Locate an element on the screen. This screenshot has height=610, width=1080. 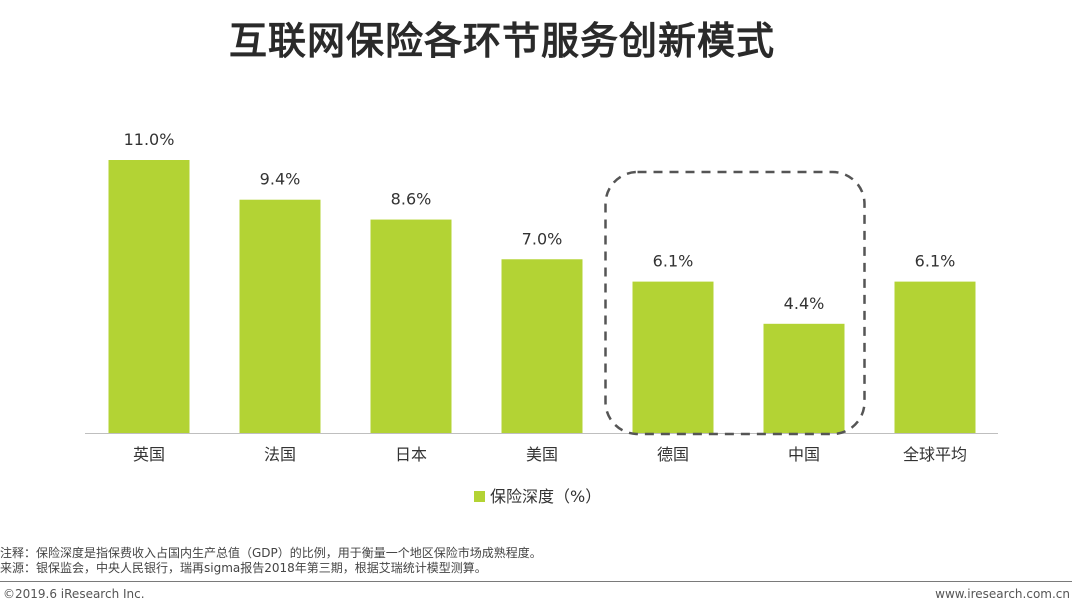
legend-swatch is located at coordinates (479, 496).